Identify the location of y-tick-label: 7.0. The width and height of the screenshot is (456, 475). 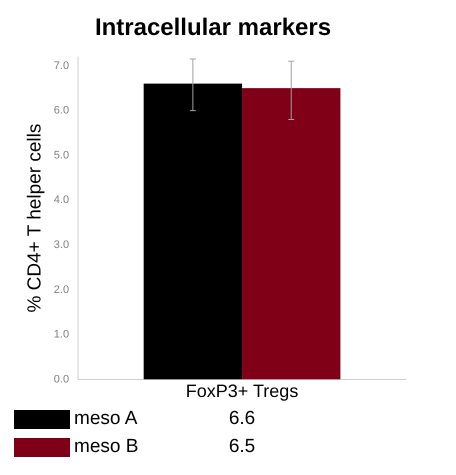
(62, 66).